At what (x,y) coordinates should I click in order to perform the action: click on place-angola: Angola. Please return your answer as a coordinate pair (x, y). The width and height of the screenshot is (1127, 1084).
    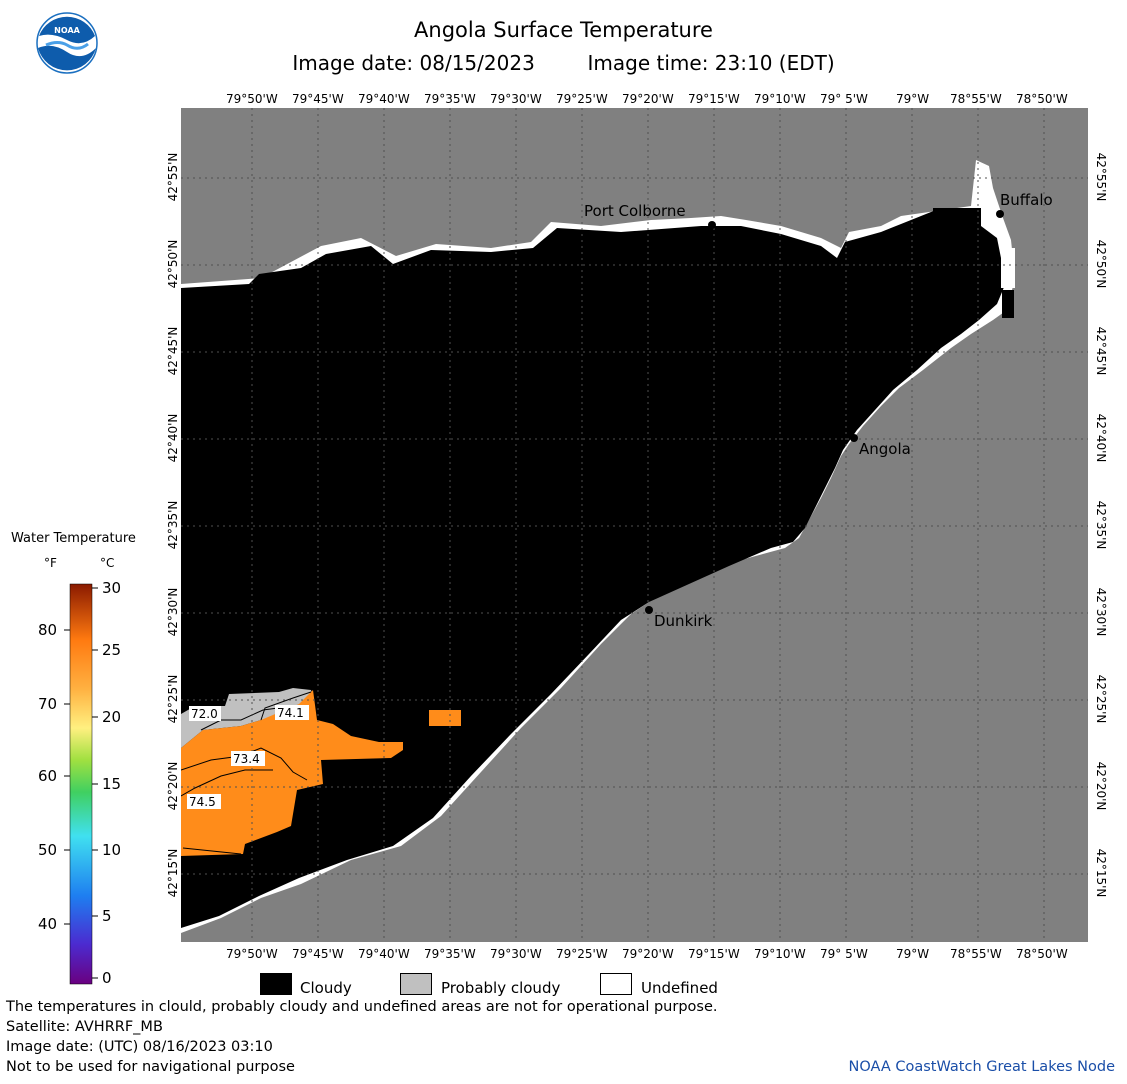
    Looking at the image, I should click on (880, 446).